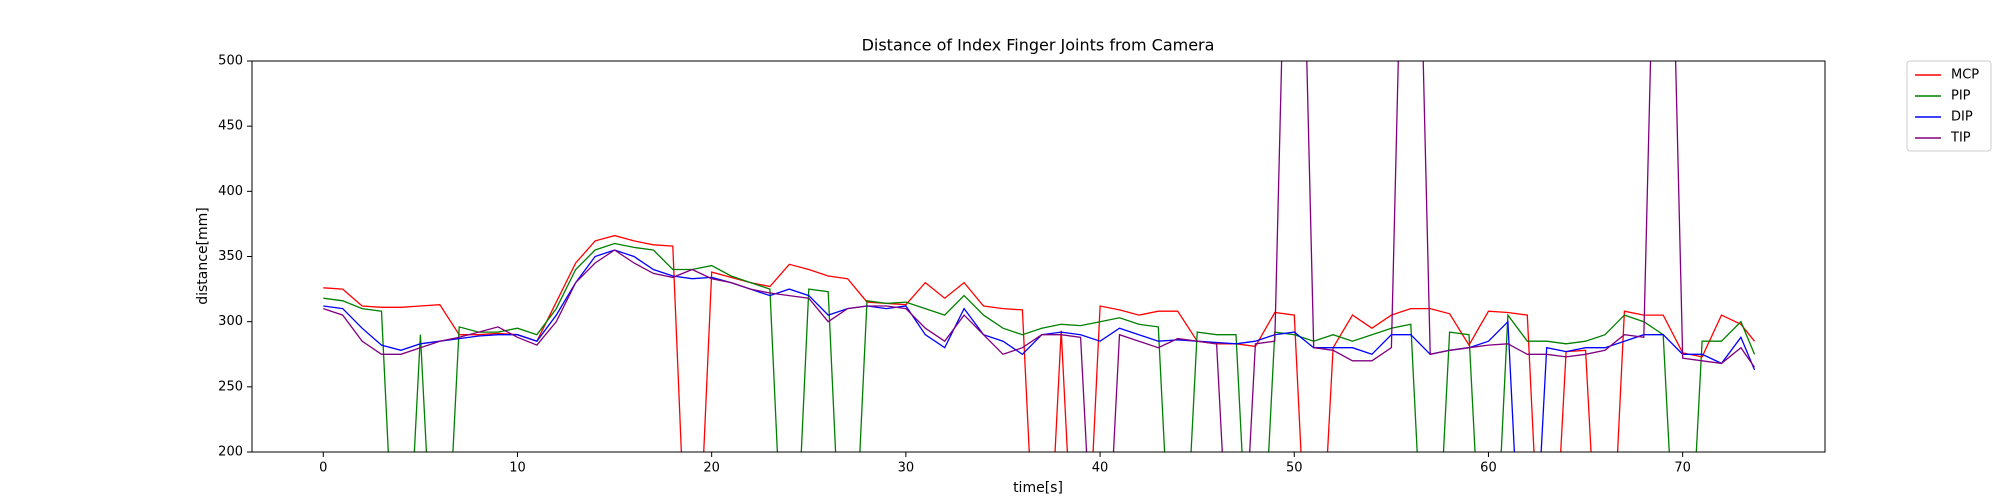 The image size is (2000, 500). I want to click on y-tick-label: 450, so click(230, 126).